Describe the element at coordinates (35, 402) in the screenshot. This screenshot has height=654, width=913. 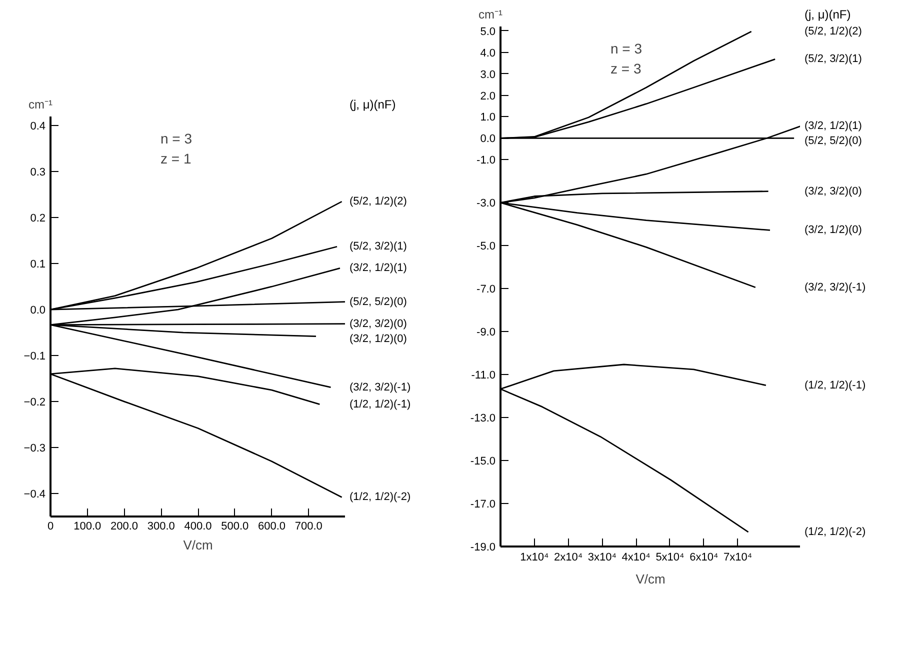
I see `y-tick-label: −0.2` at that location.